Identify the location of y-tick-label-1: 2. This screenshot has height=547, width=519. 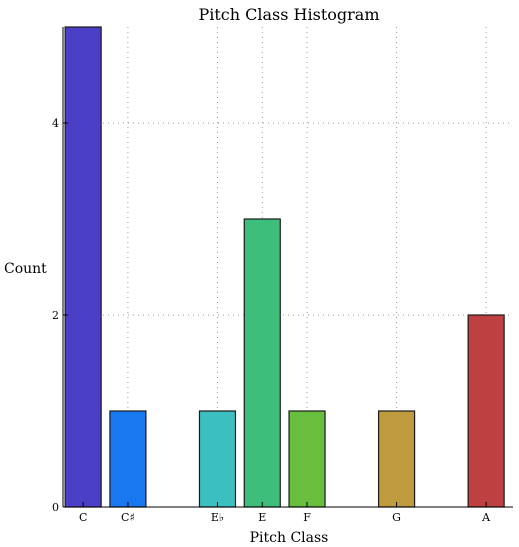
(55, 315).